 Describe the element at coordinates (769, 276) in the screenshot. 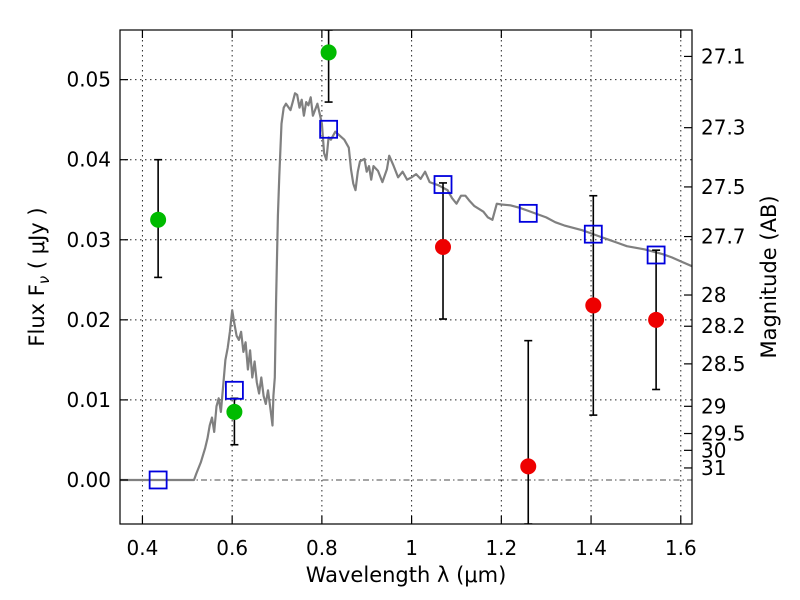

I see `y2-axis-label: Magnitude (AB)` at that location.